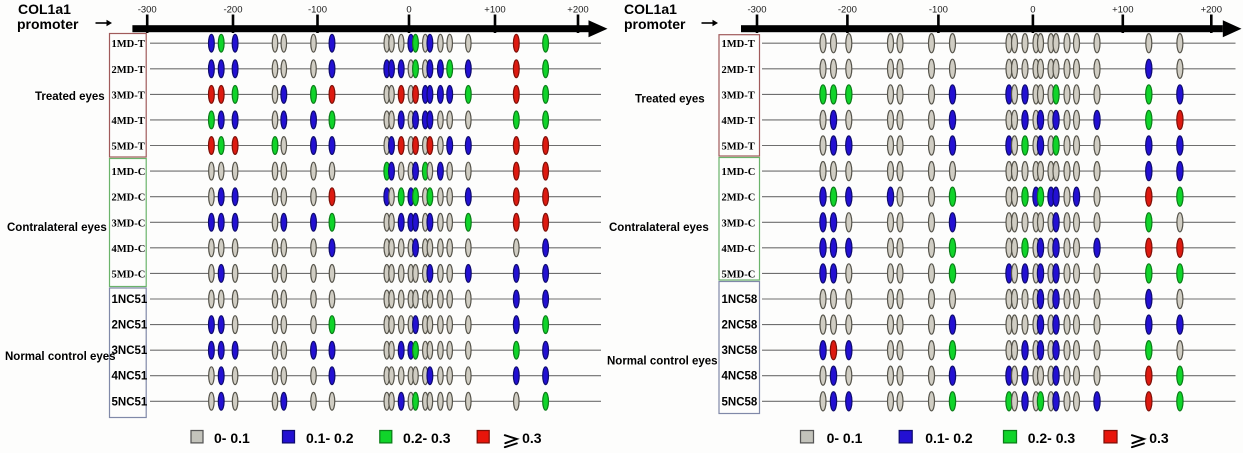  I want to click on svg-text: 3NC58, so click(740, 351).